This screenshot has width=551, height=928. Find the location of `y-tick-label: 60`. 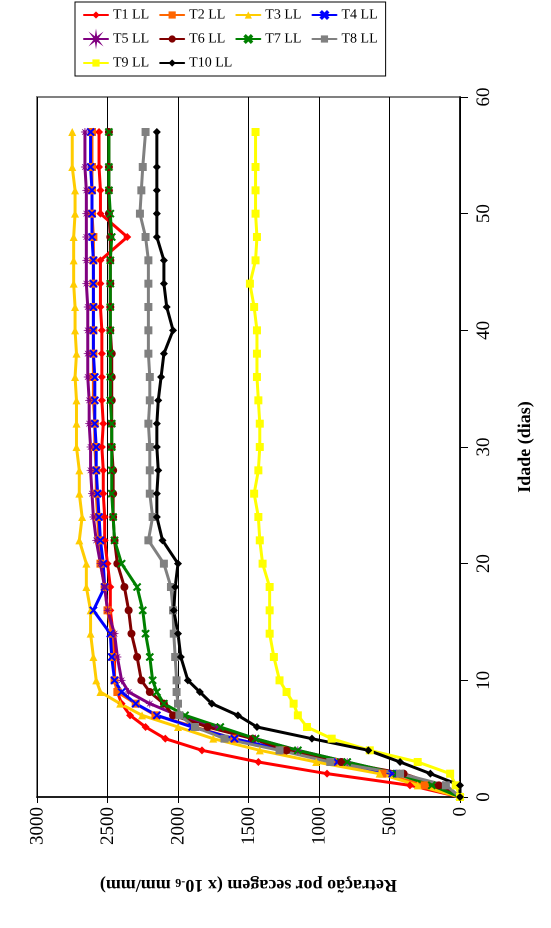

y-tick-label: 60 is located at coordinates (483, 97).